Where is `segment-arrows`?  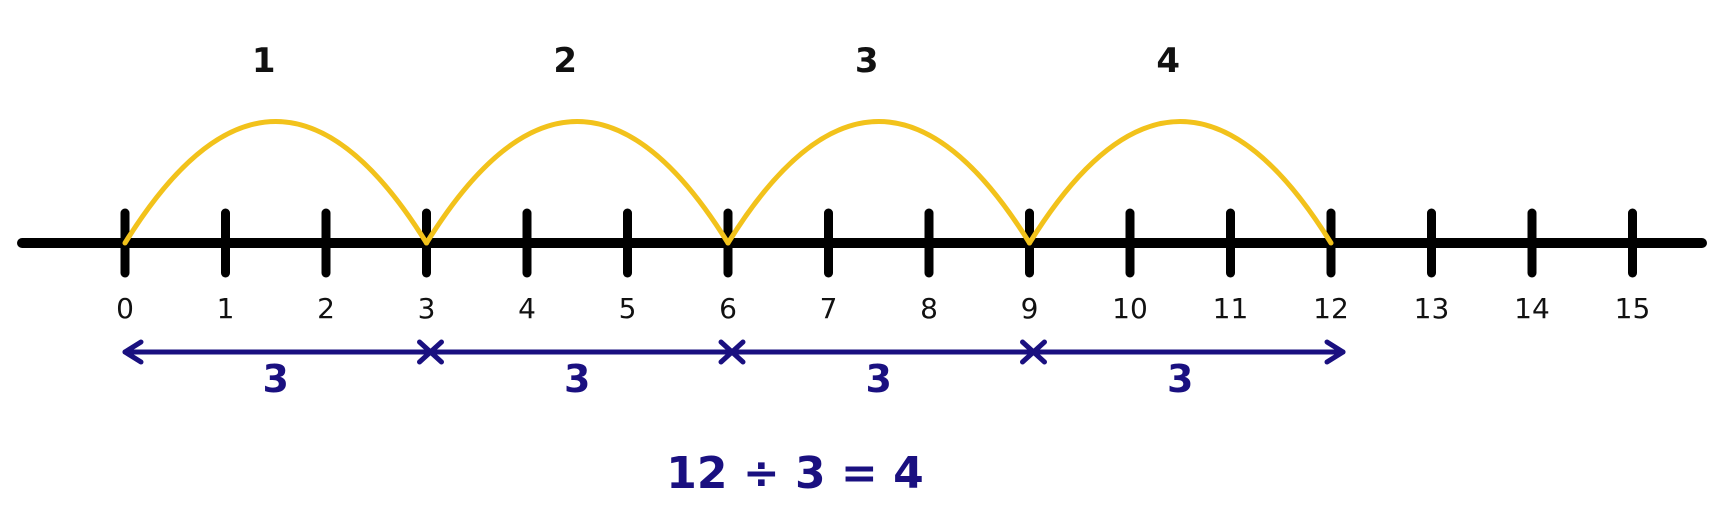
segment-arrows is located at coordinates (734, 352).